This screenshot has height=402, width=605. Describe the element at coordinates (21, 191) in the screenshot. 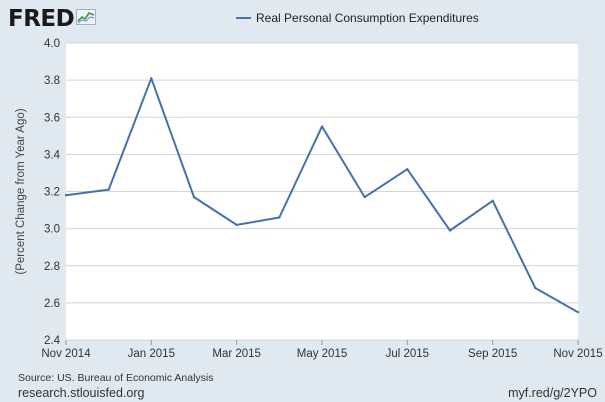

I see `y-axis-label: (Percent Change from Year Ago)` at that location.